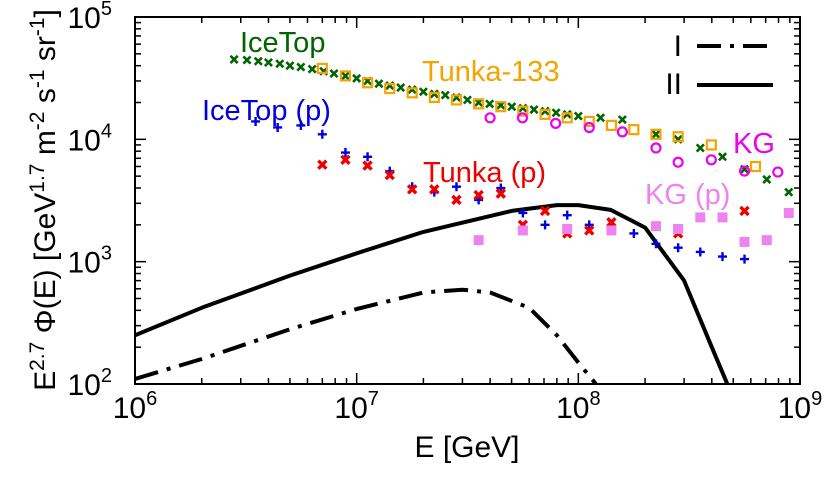  I want to click on x-tick-label: 10⁹, so click(800, 406).